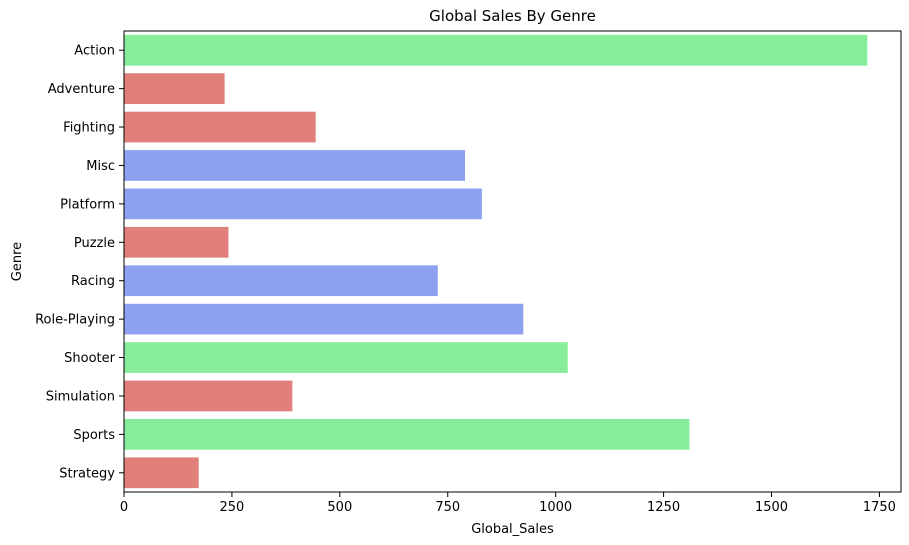 This screenshot has height=545, width=909. I want to click on bar-sports, so click(407, 434).